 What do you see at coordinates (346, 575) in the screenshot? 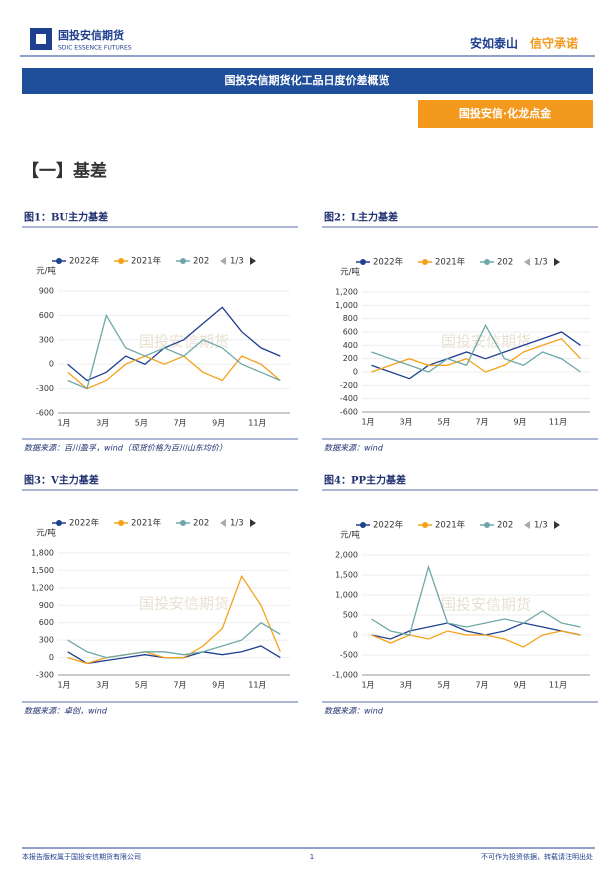
I see `y-tick-label: 1,500` at bounding box center [346, 575].